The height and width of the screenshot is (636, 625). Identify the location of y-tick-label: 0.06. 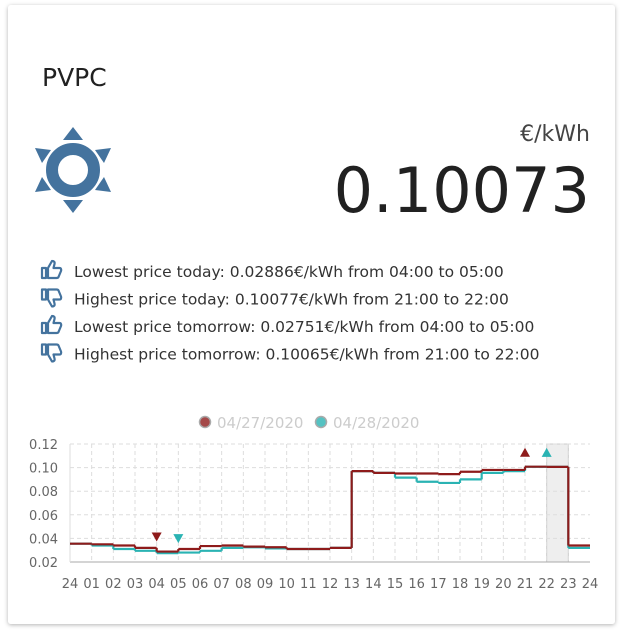
(43, 516).